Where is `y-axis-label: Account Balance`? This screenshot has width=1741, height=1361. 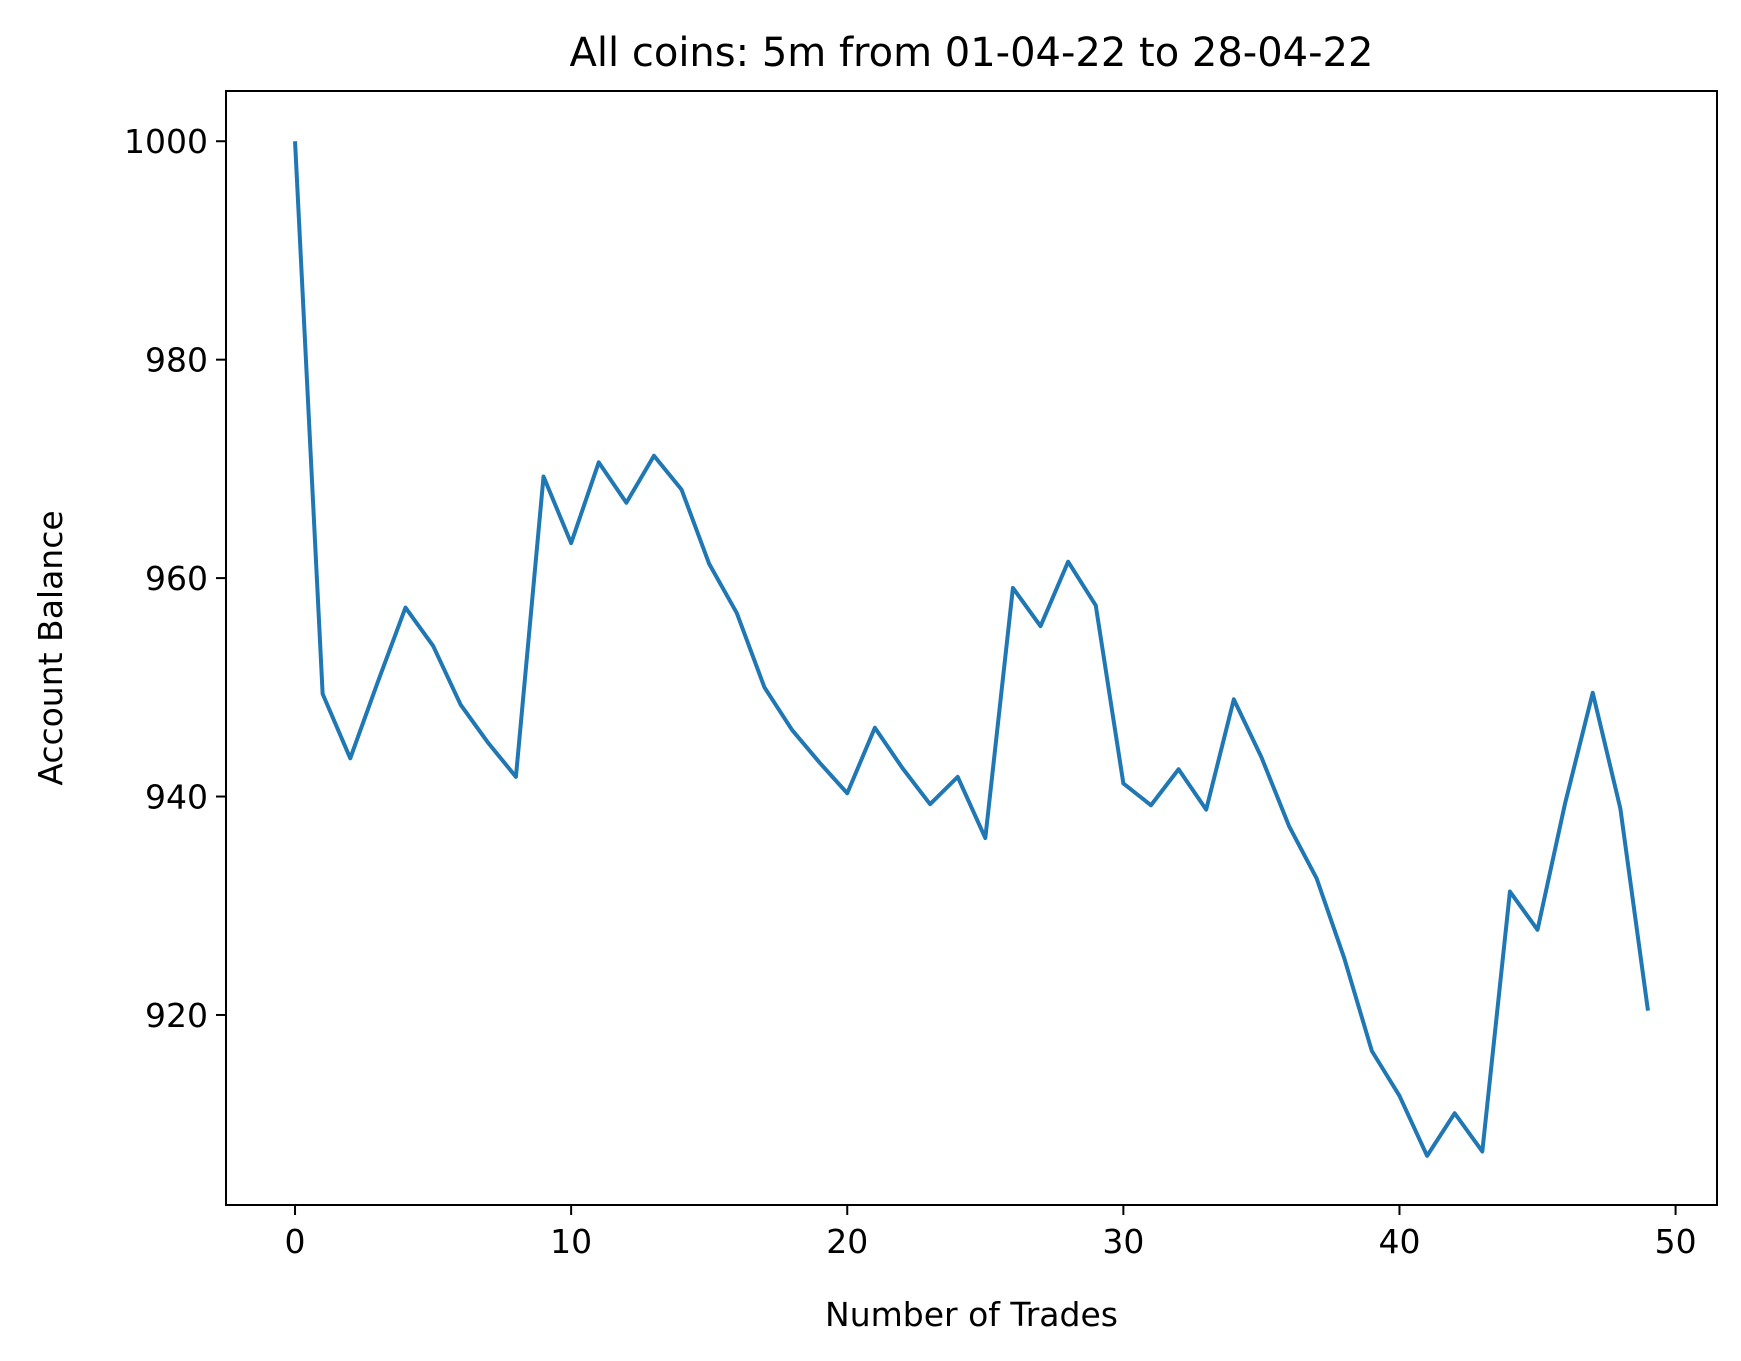
y-axis-label: Account Balance is located at coordinates (50, 647).